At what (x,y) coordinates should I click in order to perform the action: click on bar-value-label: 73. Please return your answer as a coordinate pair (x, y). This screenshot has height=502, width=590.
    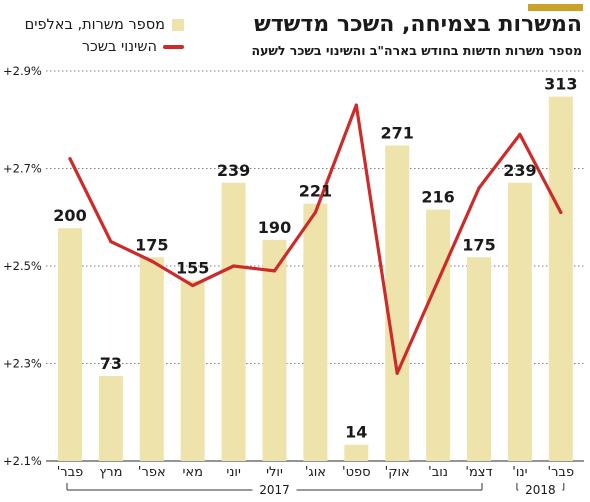
    Looking at the image, I should click on (111, 363).